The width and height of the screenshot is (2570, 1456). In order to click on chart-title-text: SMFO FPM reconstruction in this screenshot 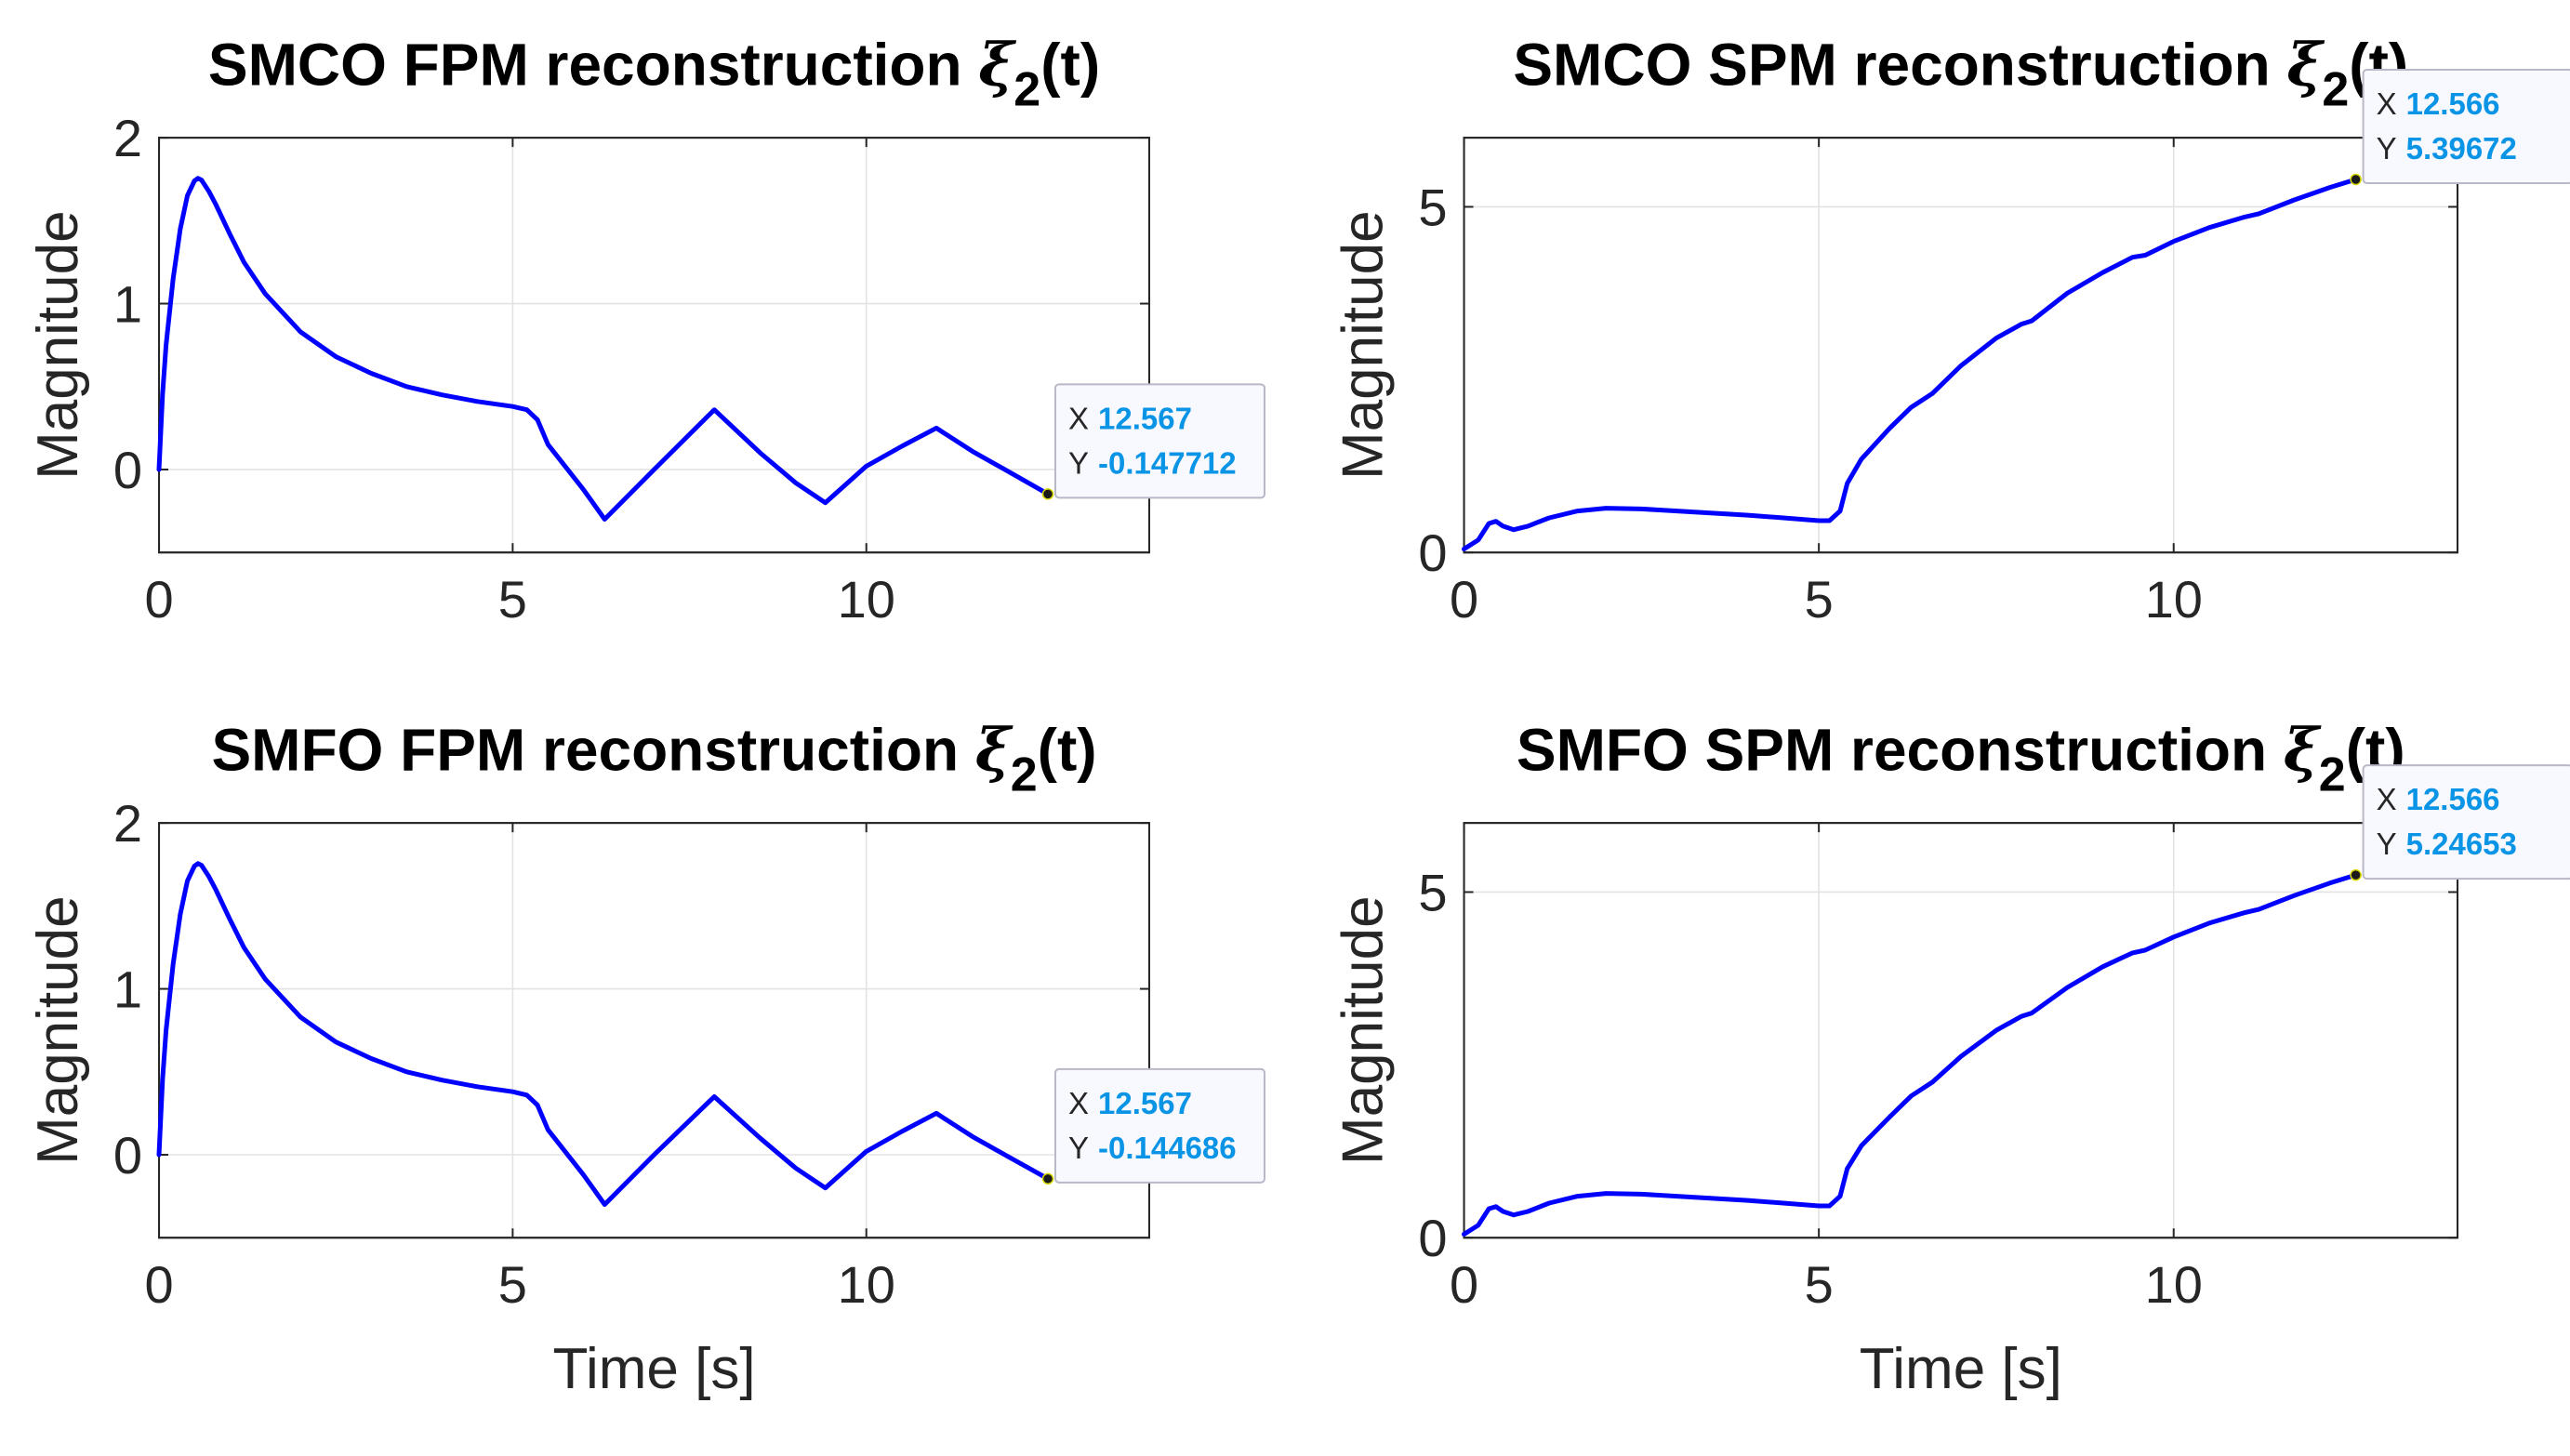, I will do `click(585, 750)`.